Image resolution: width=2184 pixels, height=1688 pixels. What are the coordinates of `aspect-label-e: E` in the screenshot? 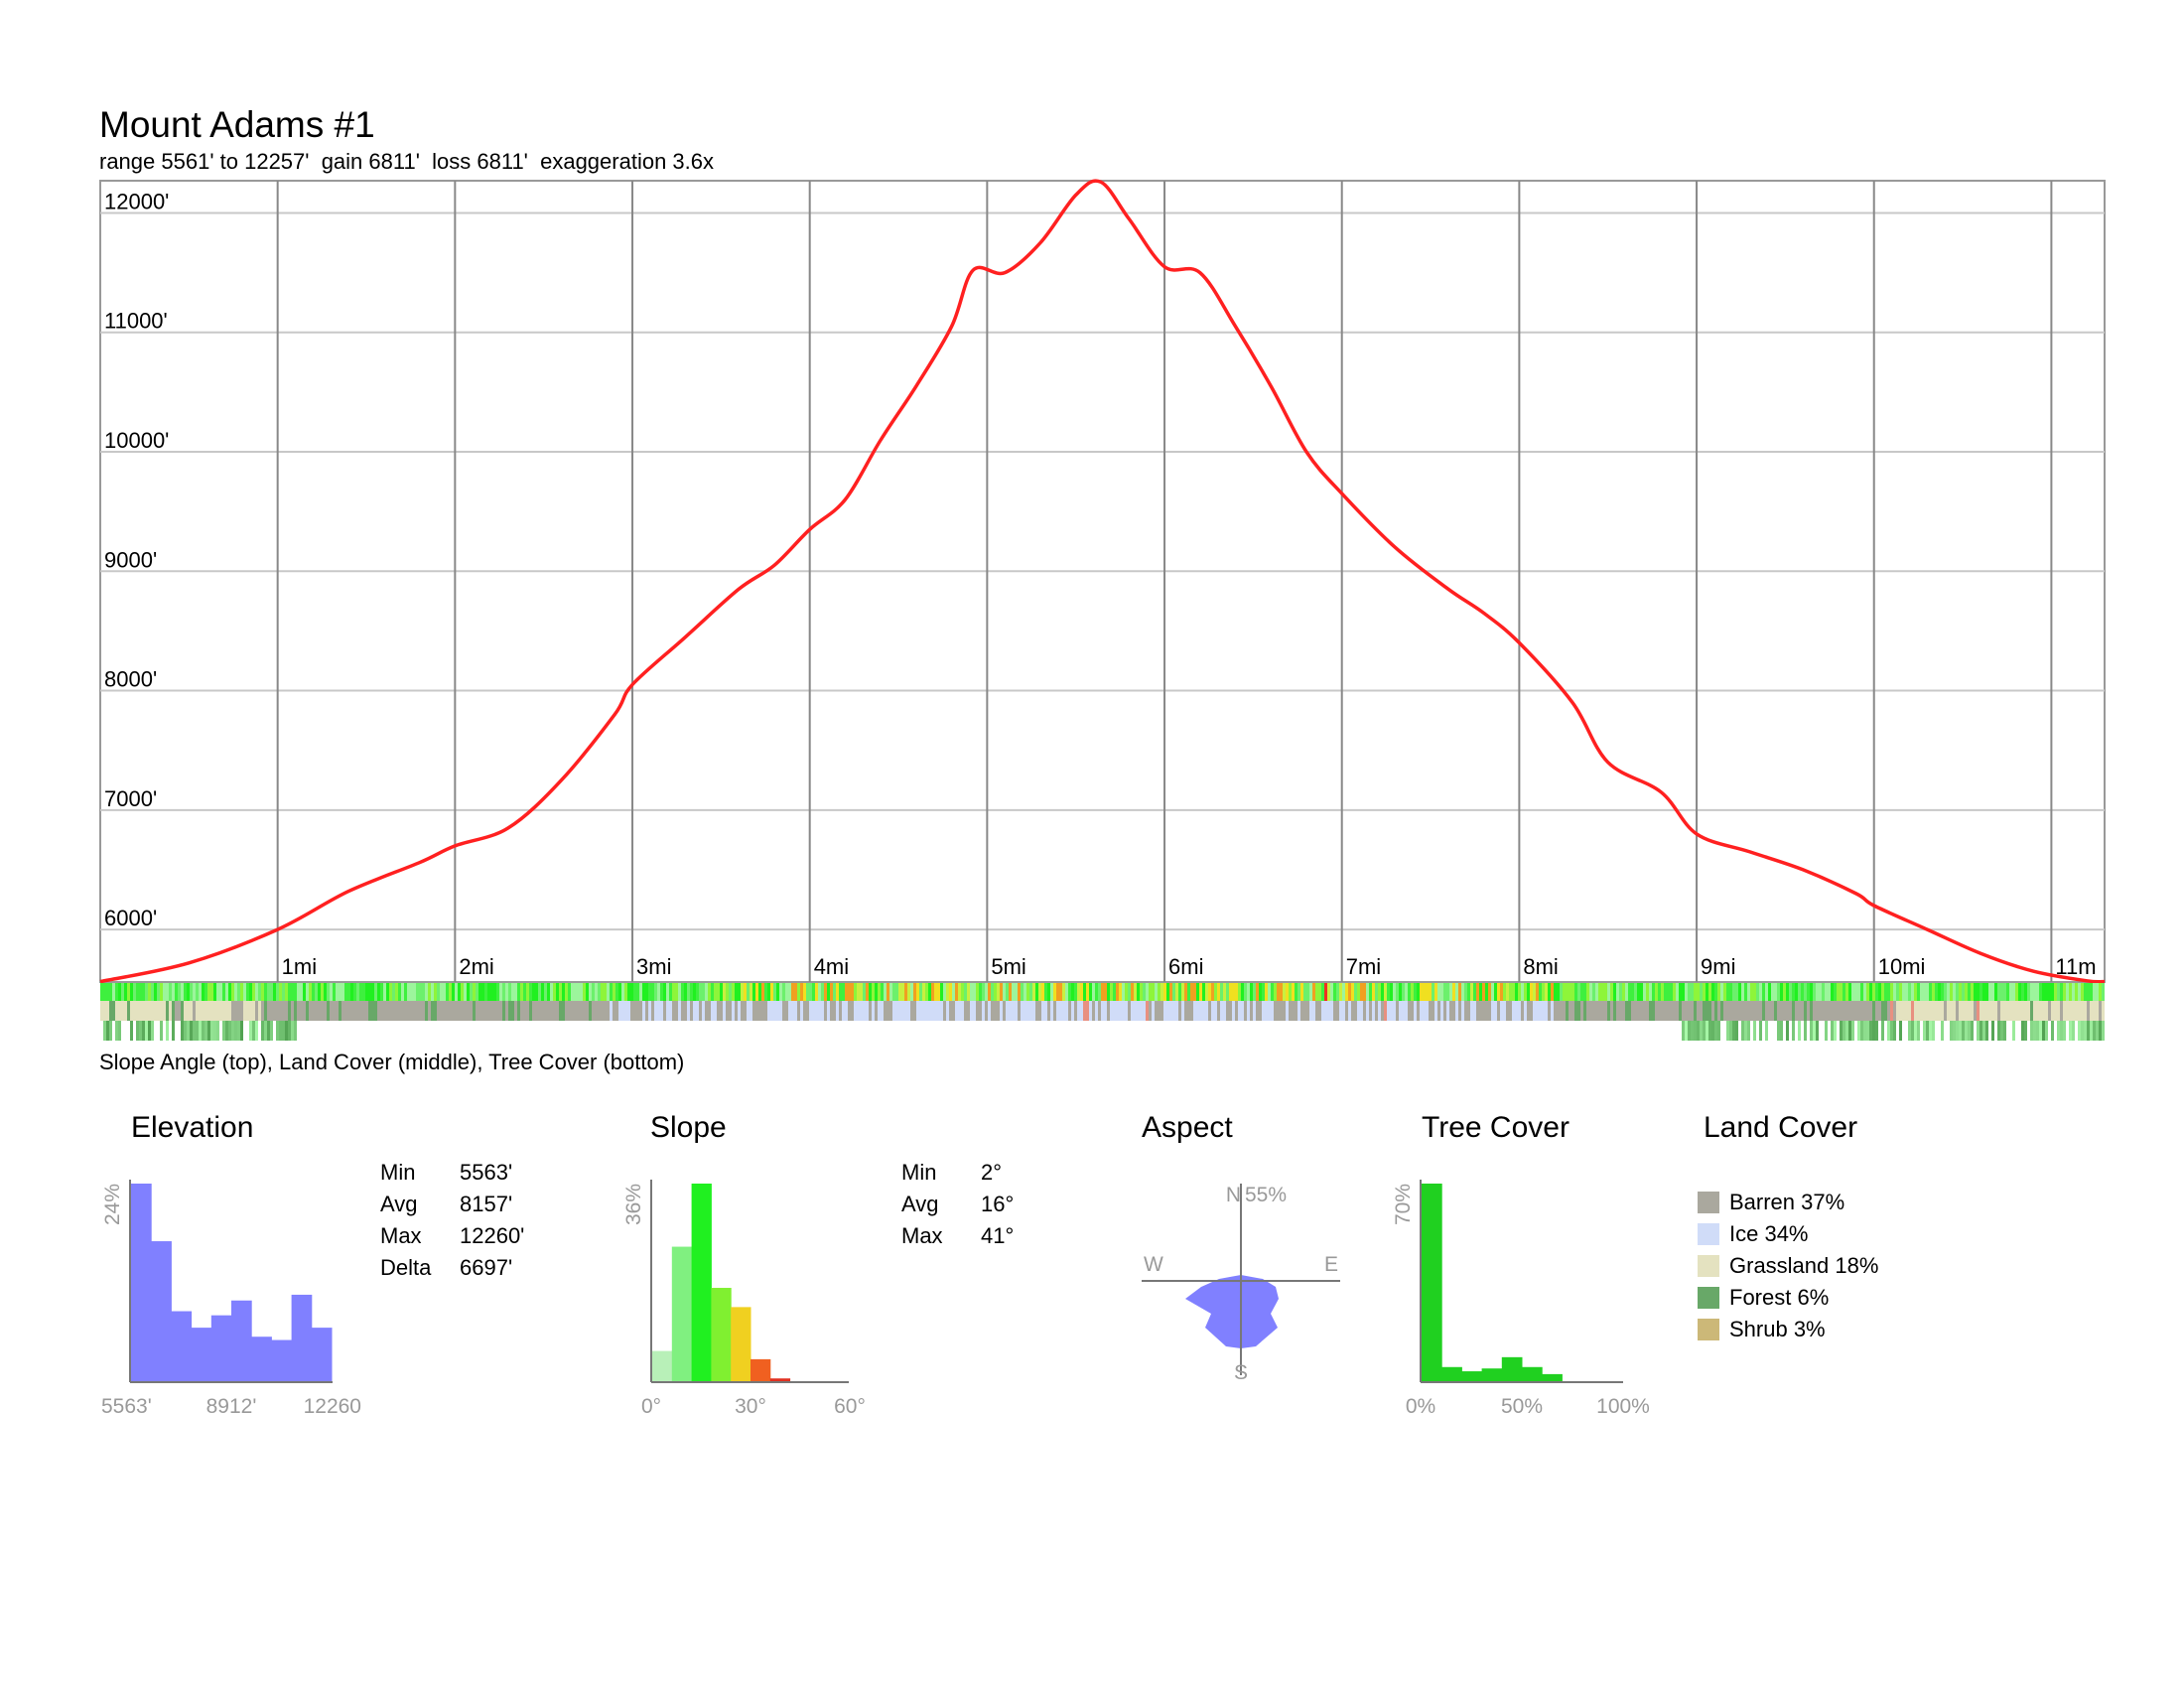 It's located at (1331, 1264).